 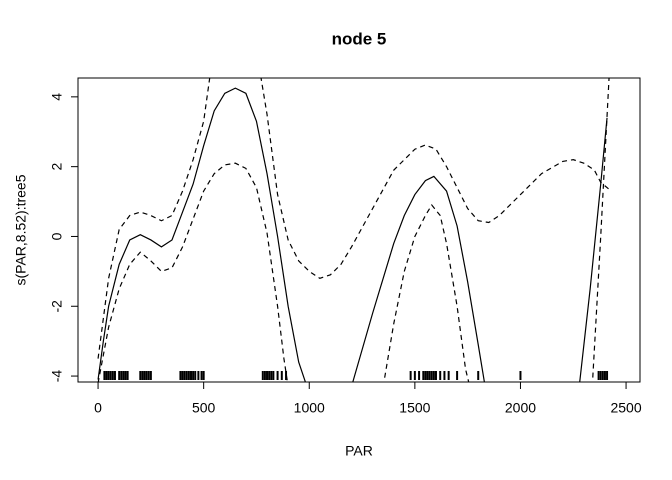 I want to click on y-tick-label: 0, so click(x=57, y=236).